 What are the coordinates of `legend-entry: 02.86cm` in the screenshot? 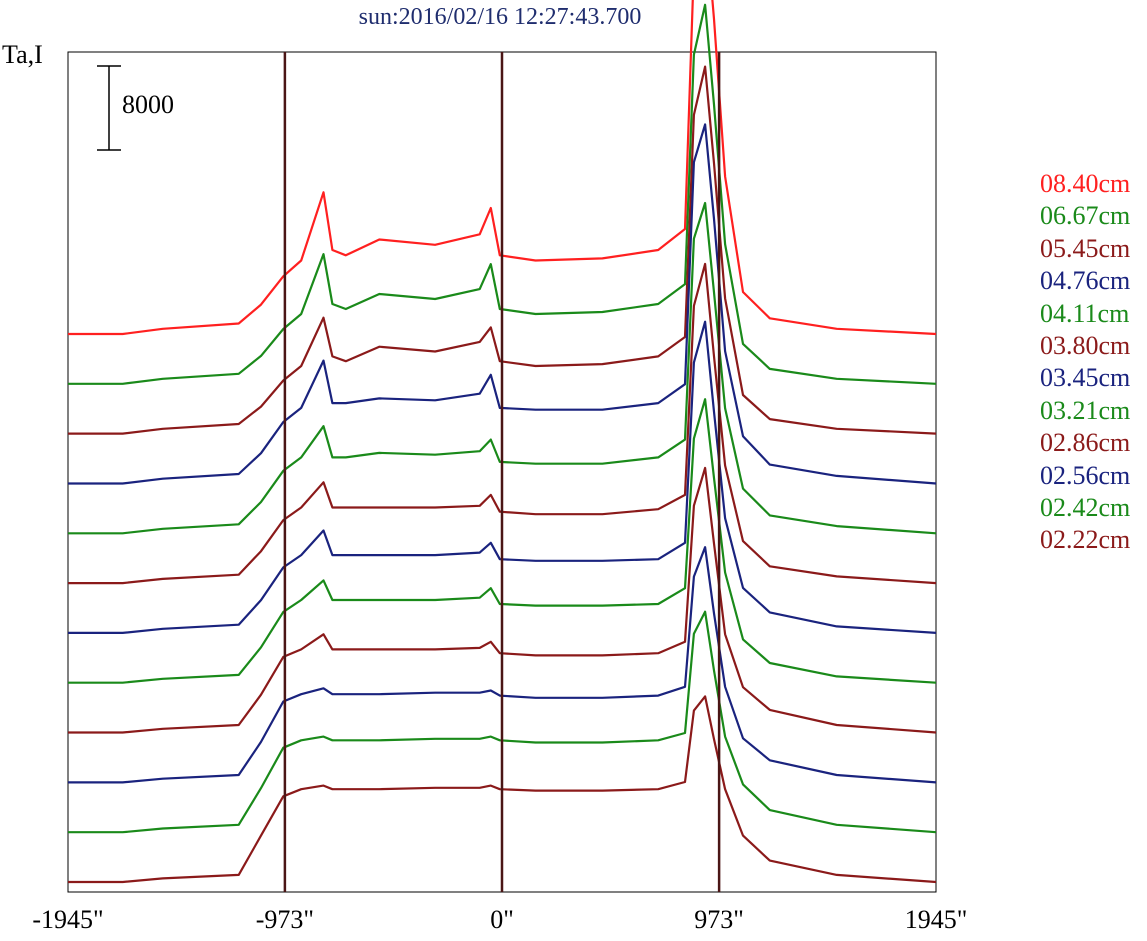 It's located at (1085, 443).